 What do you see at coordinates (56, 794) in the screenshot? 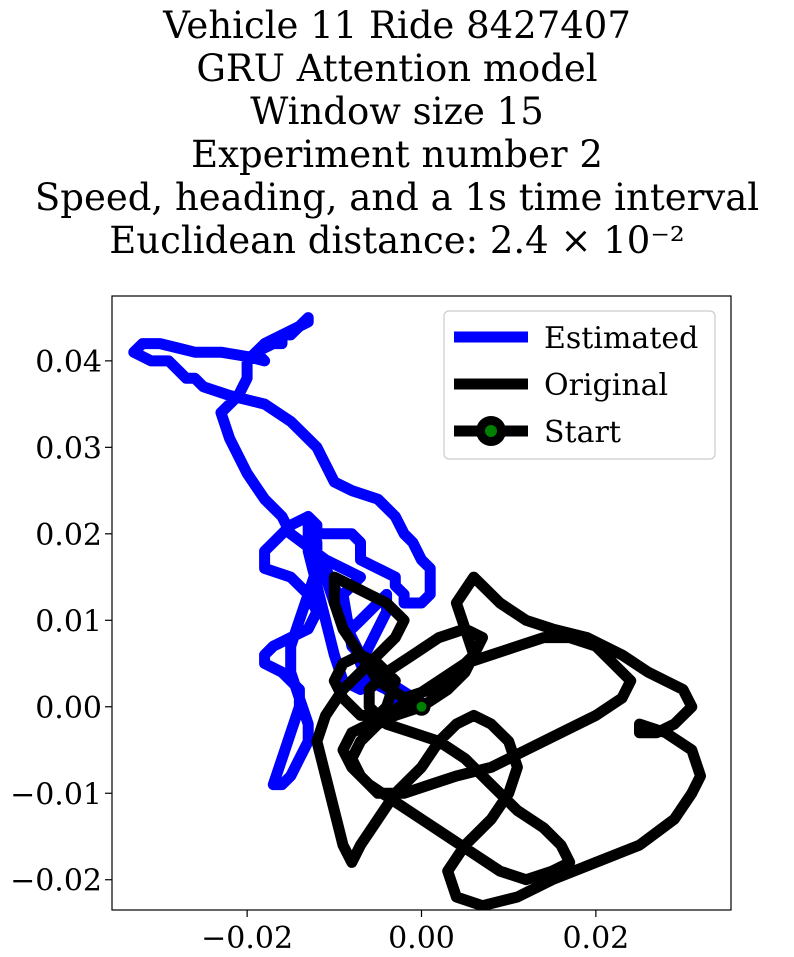
I see `y-tick-label: −0.01` at bounding box center [56, 794].